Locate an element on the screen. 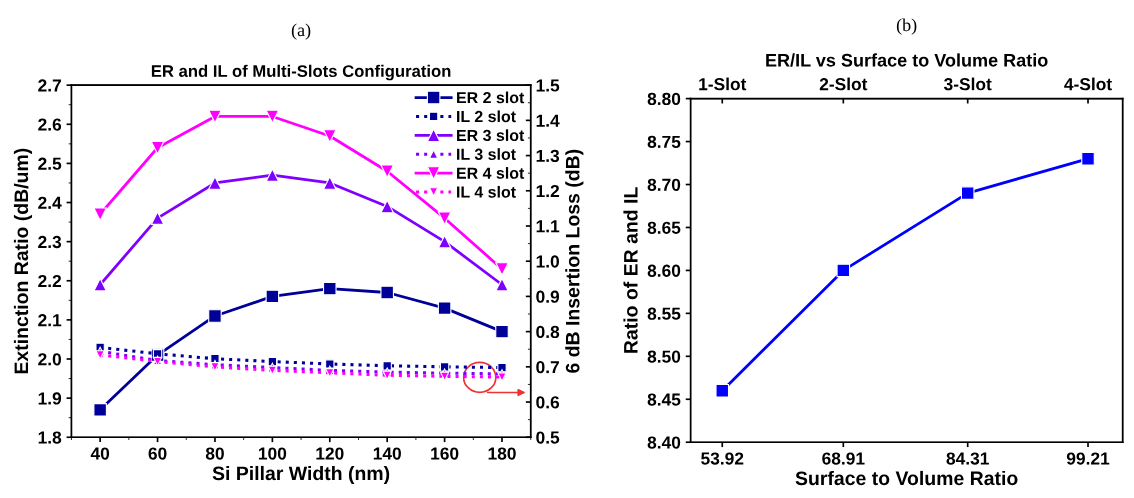 The height and width of the screenshot is (498, 1134). y-tick-label: 8.75 is located at coordinates (664, 142).